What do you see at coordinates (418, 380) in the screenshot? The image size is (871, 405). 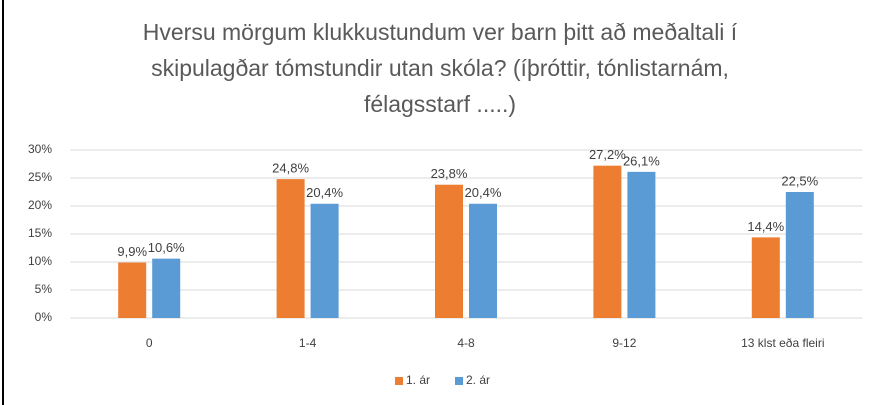 I see `legend-label: 1. ár` at bounding box center [418, 380].